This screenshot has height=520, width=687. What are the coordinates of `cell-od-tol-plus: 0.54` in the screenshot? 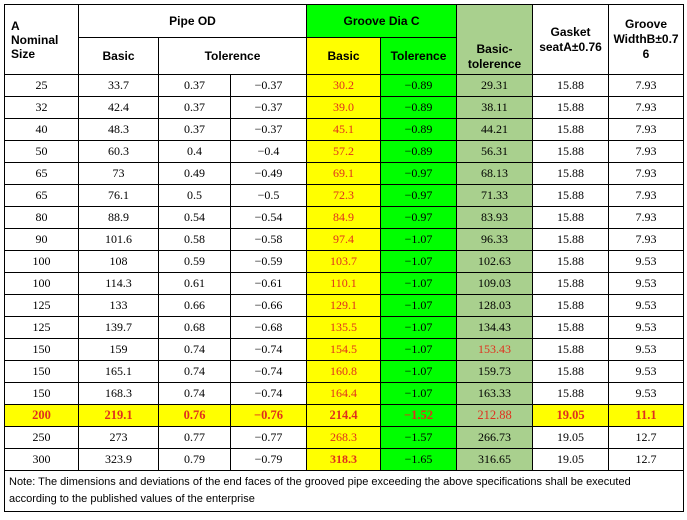 It's located at (194, 217).